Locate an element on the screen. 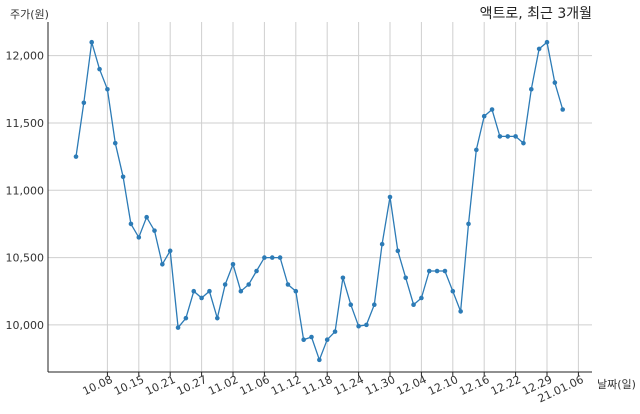  x-tick-label: 12.10 is located at coordinates (443, 385).